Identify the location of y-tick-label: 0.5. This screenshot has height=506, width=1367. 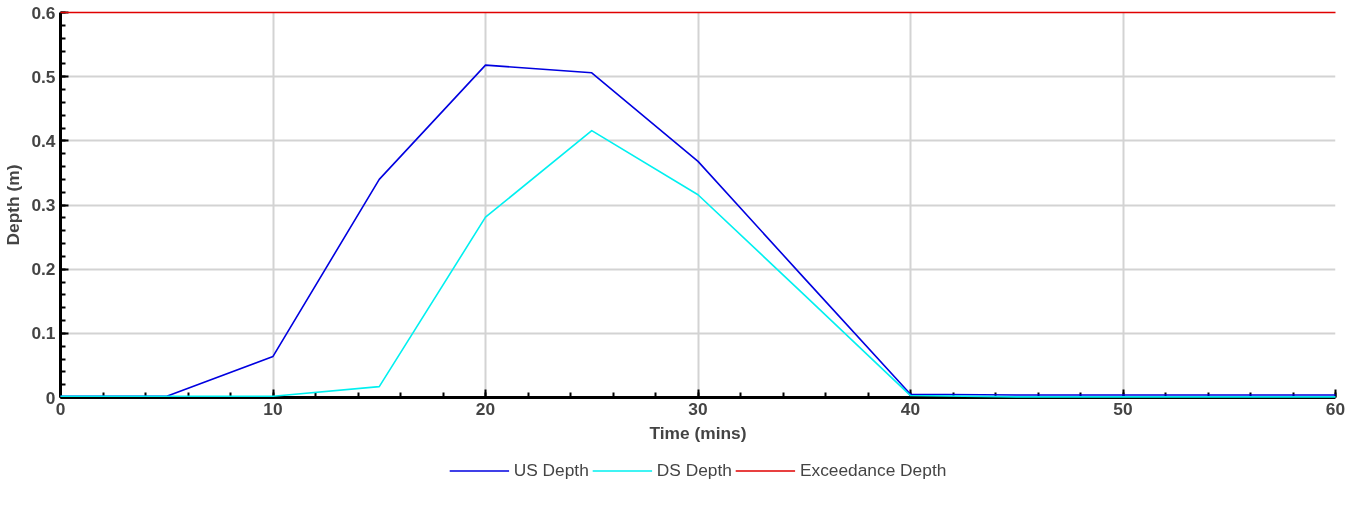
(43, 76).